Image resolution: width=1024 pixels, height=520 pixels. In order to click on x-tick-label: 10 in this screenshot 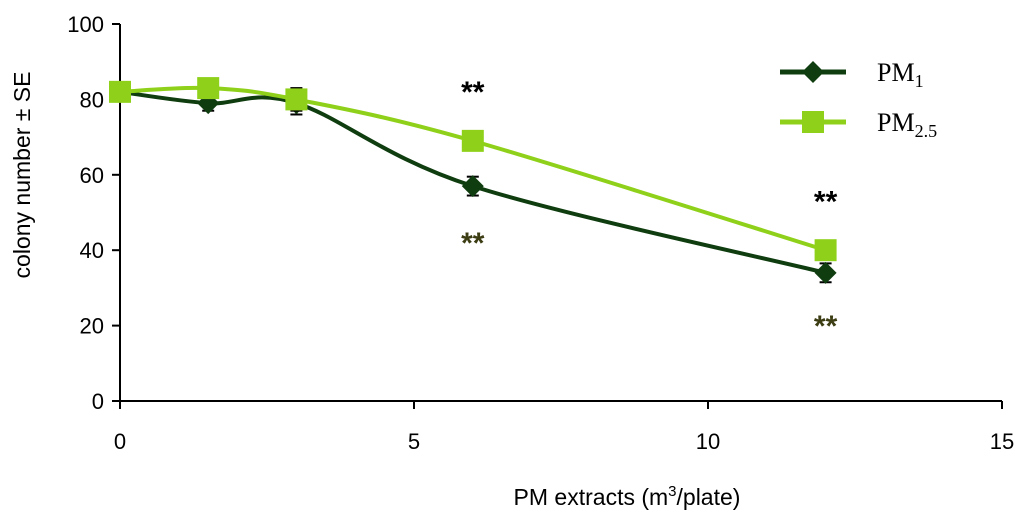, I will do `click(708, 441)`.